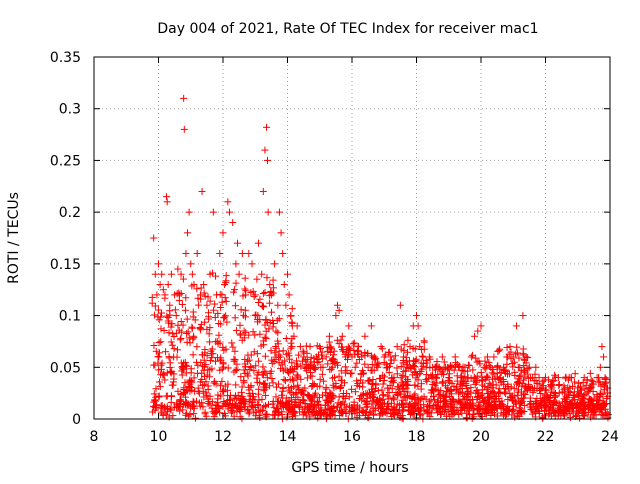 The width and height of the screenshot is (640, 484). Describe the element at coordinates (70, 317) in the screenshot. I see `y-tick-label: 0.1` at that location.